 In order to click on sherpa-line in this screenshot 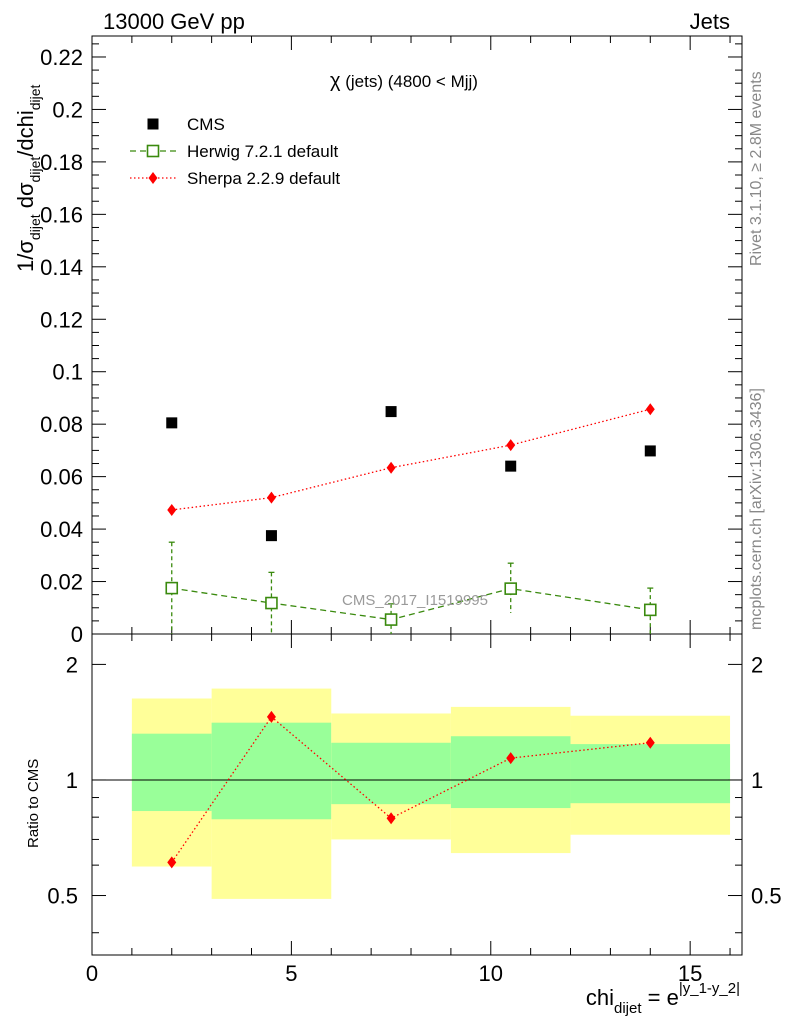, I will do `click(411, 459)`.